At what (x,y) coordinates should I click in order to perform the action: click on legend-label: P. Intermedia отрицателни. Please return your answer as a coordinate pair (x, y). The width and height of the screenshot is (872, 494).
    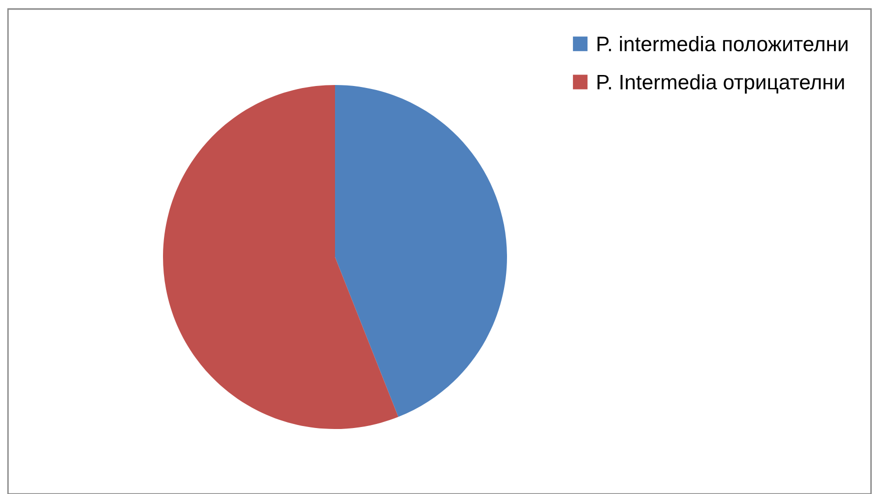
    Looking at the image, I should click on (721, 84).